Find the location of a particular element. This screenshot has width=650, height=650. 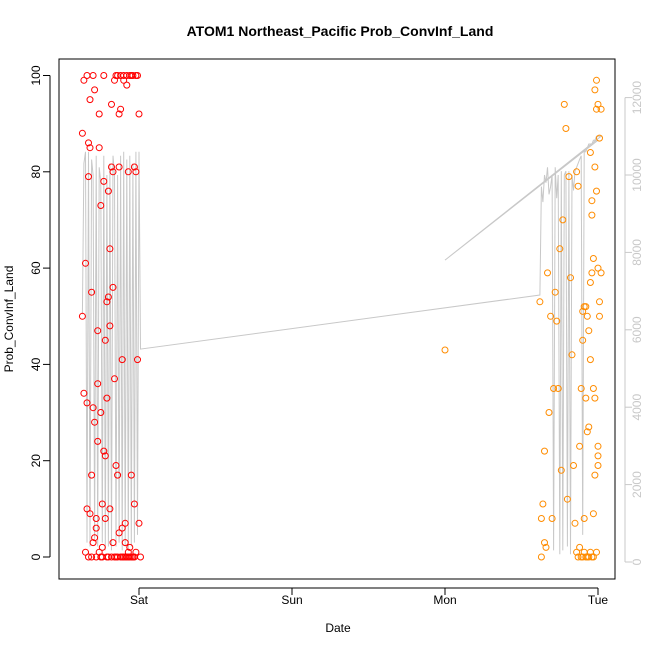

y-tick-label: 0 is located at coordinates (36, 556).